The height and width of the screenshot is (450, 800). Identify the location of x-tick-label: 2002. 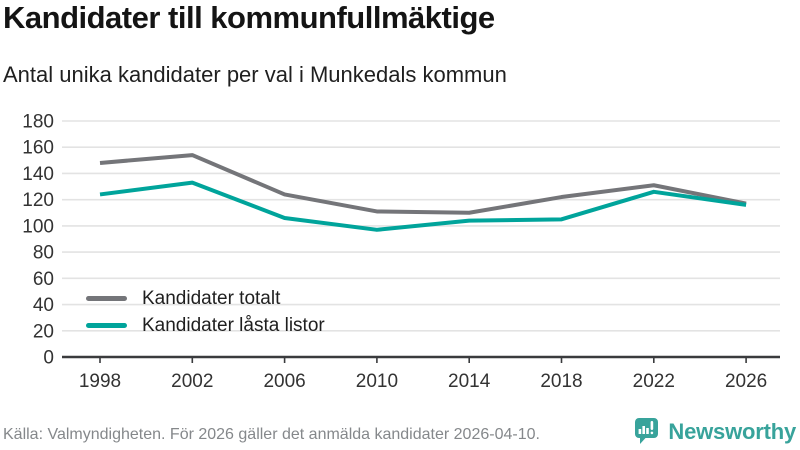
(192, 381).